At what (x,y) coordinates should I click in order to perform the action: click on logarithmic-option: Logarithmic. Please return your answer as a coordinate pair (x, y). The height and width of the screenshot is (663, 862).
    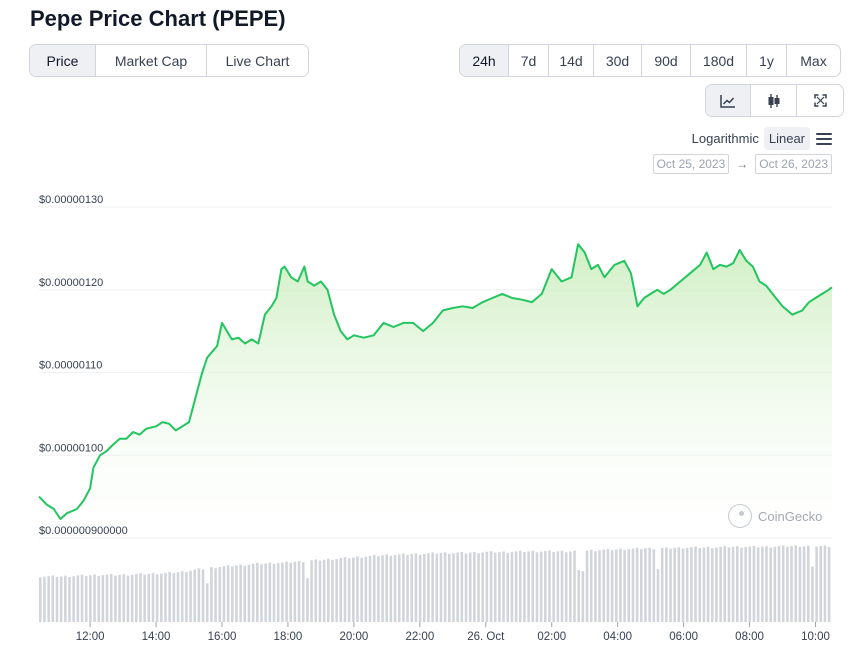
    Looking at the image, I should click on (725, 138).